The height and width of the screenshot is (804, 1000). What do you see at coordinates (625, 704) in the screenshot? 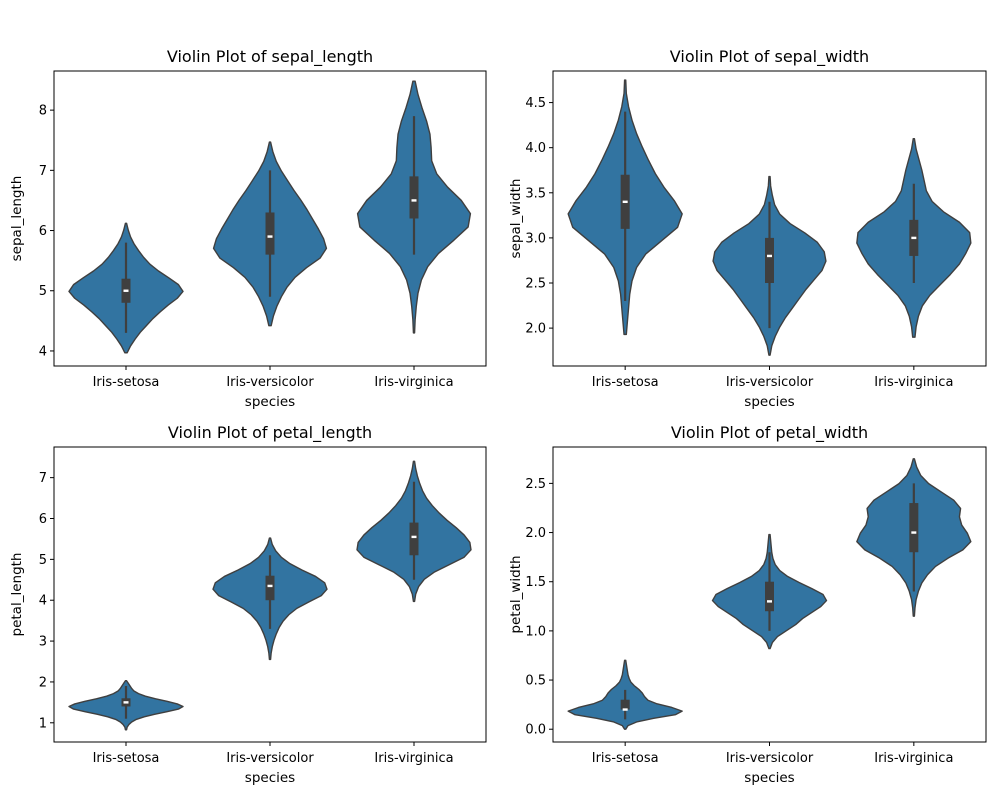
I see `box-Iris-setosa` at bounding box center [625, 704].